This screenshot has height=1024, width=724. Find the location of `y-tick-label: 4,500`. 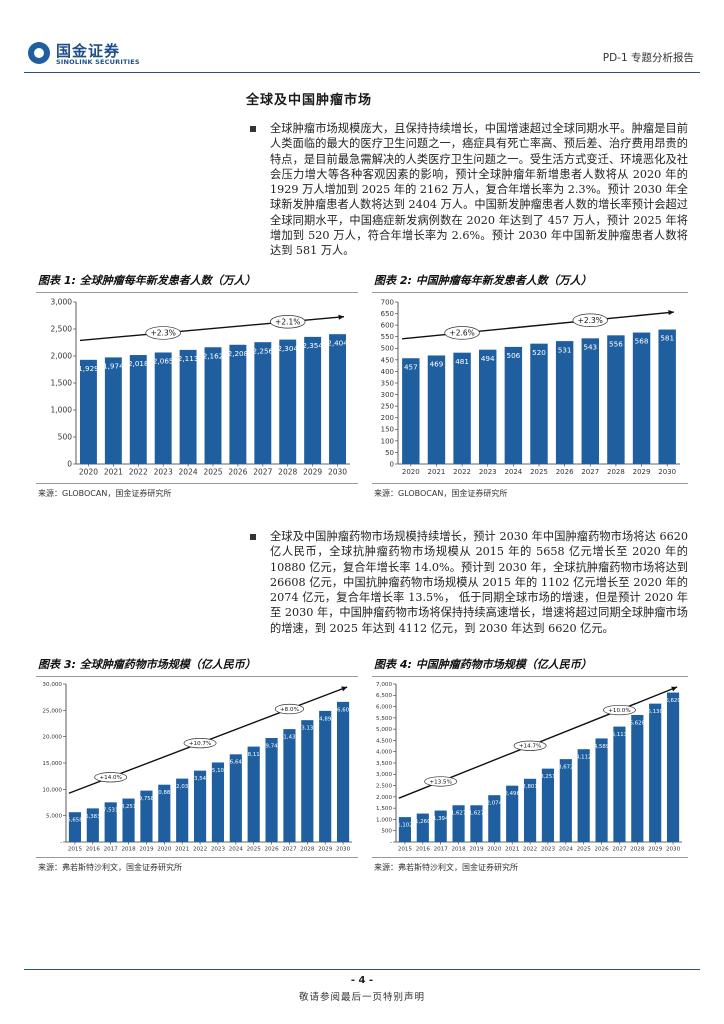

y-tick-label: 4,500 is located at coordinates (384, 741).